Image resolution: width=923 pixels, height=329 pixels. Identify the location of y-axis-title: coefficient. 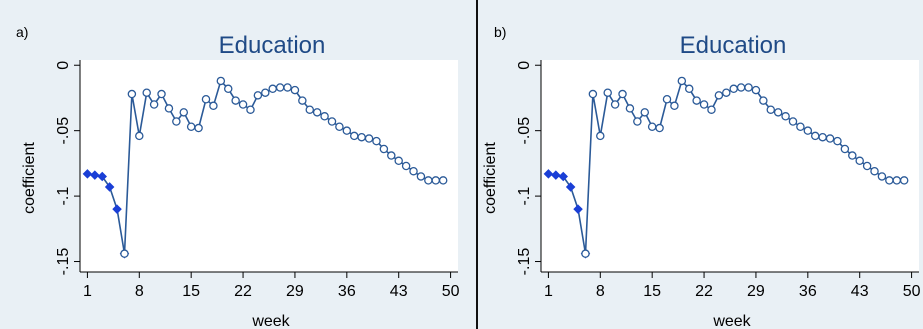
(490, 178).